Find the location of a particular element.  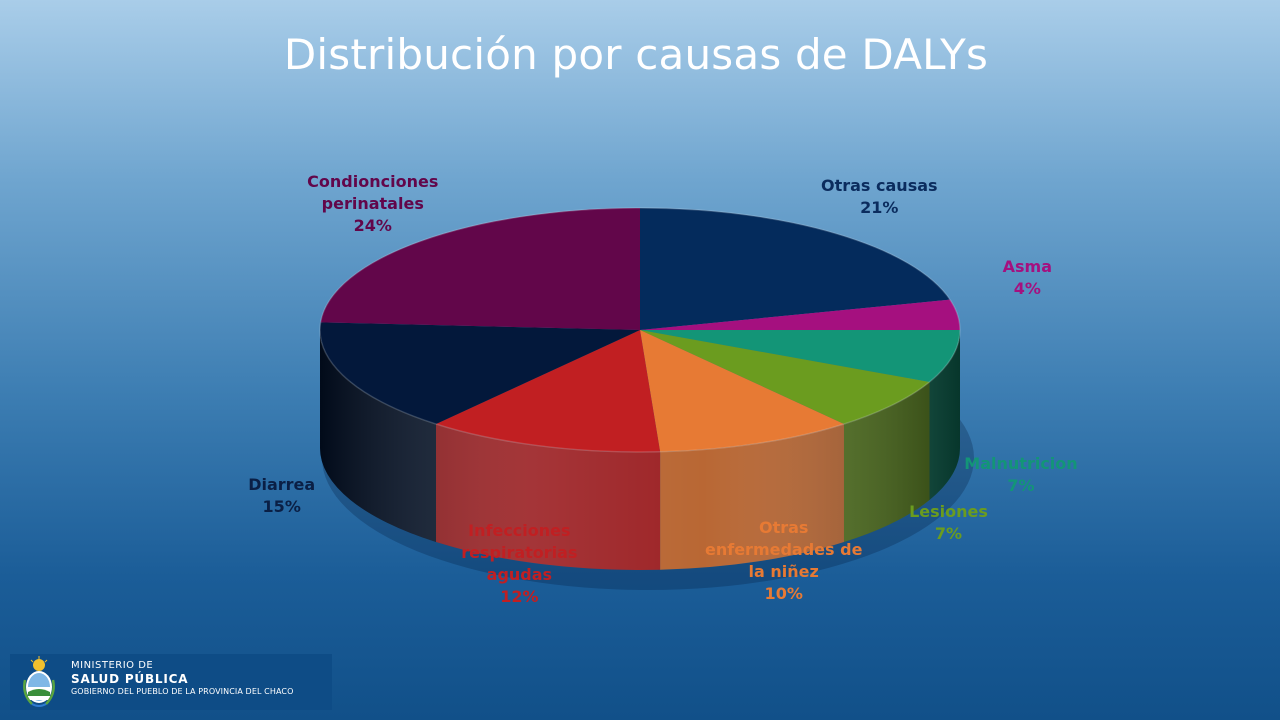

slice-label-text: perinatales is located at coordinates (372, 204).